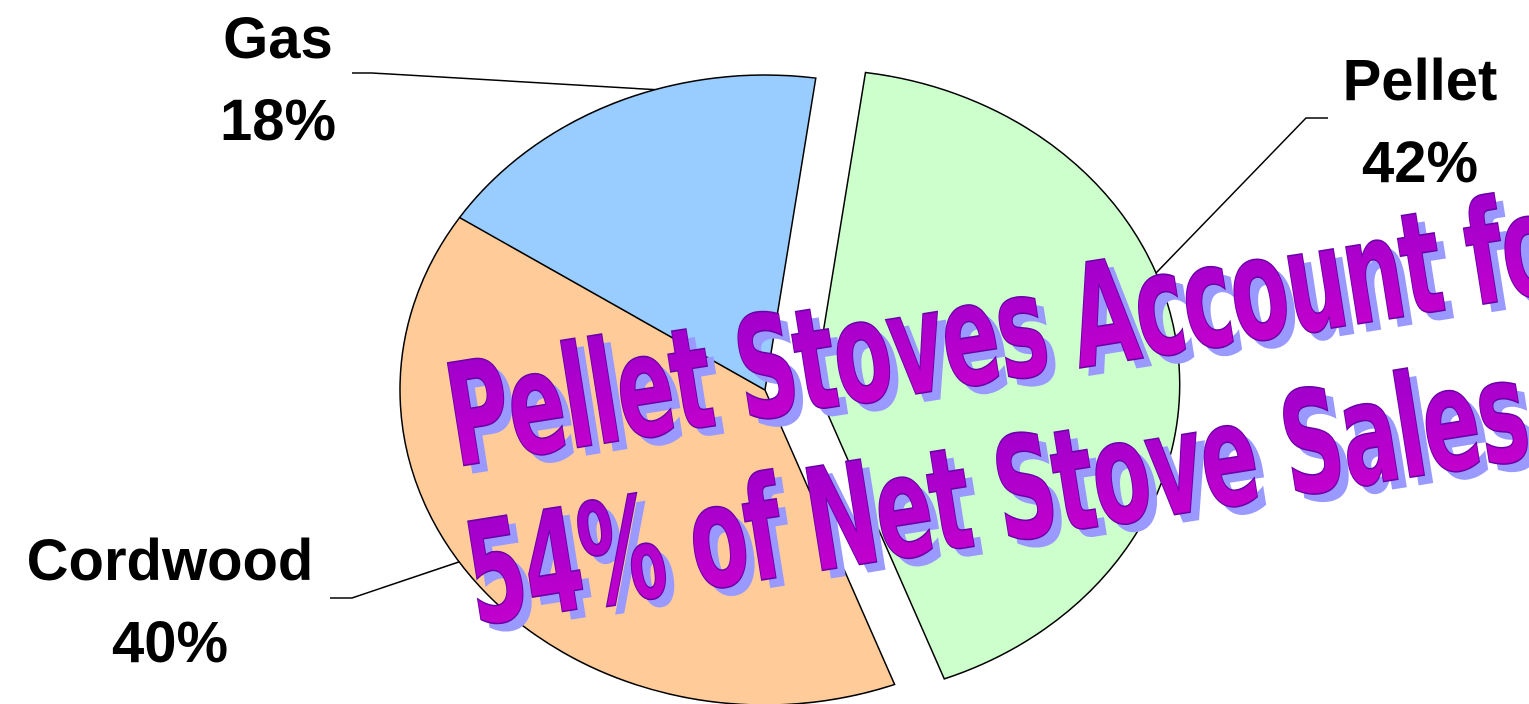 This screenshot has height=704, width=1529. Describe the element at coordinates (278, 120) in the screenshot. I see `slice-percent-gas: 18%` at that location.